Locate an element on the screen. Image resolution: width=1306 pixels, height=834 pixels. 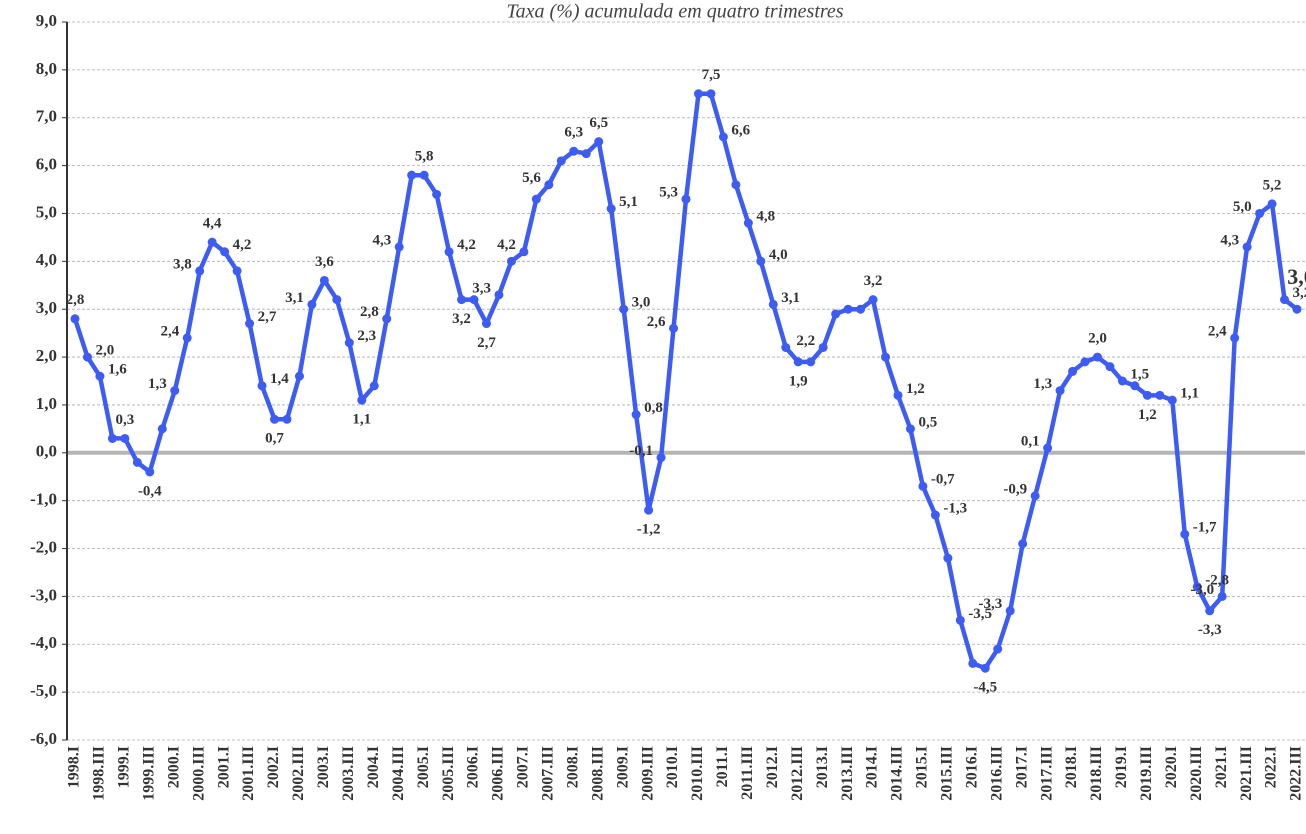
data-label: 4,8 is located at coordinates (765, 216).